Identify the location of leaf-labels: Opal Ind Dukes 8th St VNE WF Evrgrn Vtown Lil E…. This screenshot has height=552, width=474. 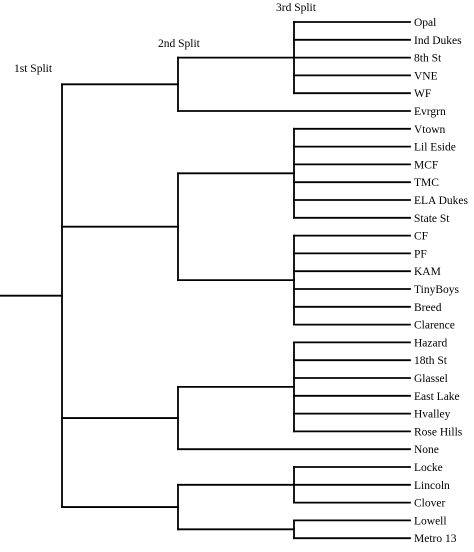
(441, 281).